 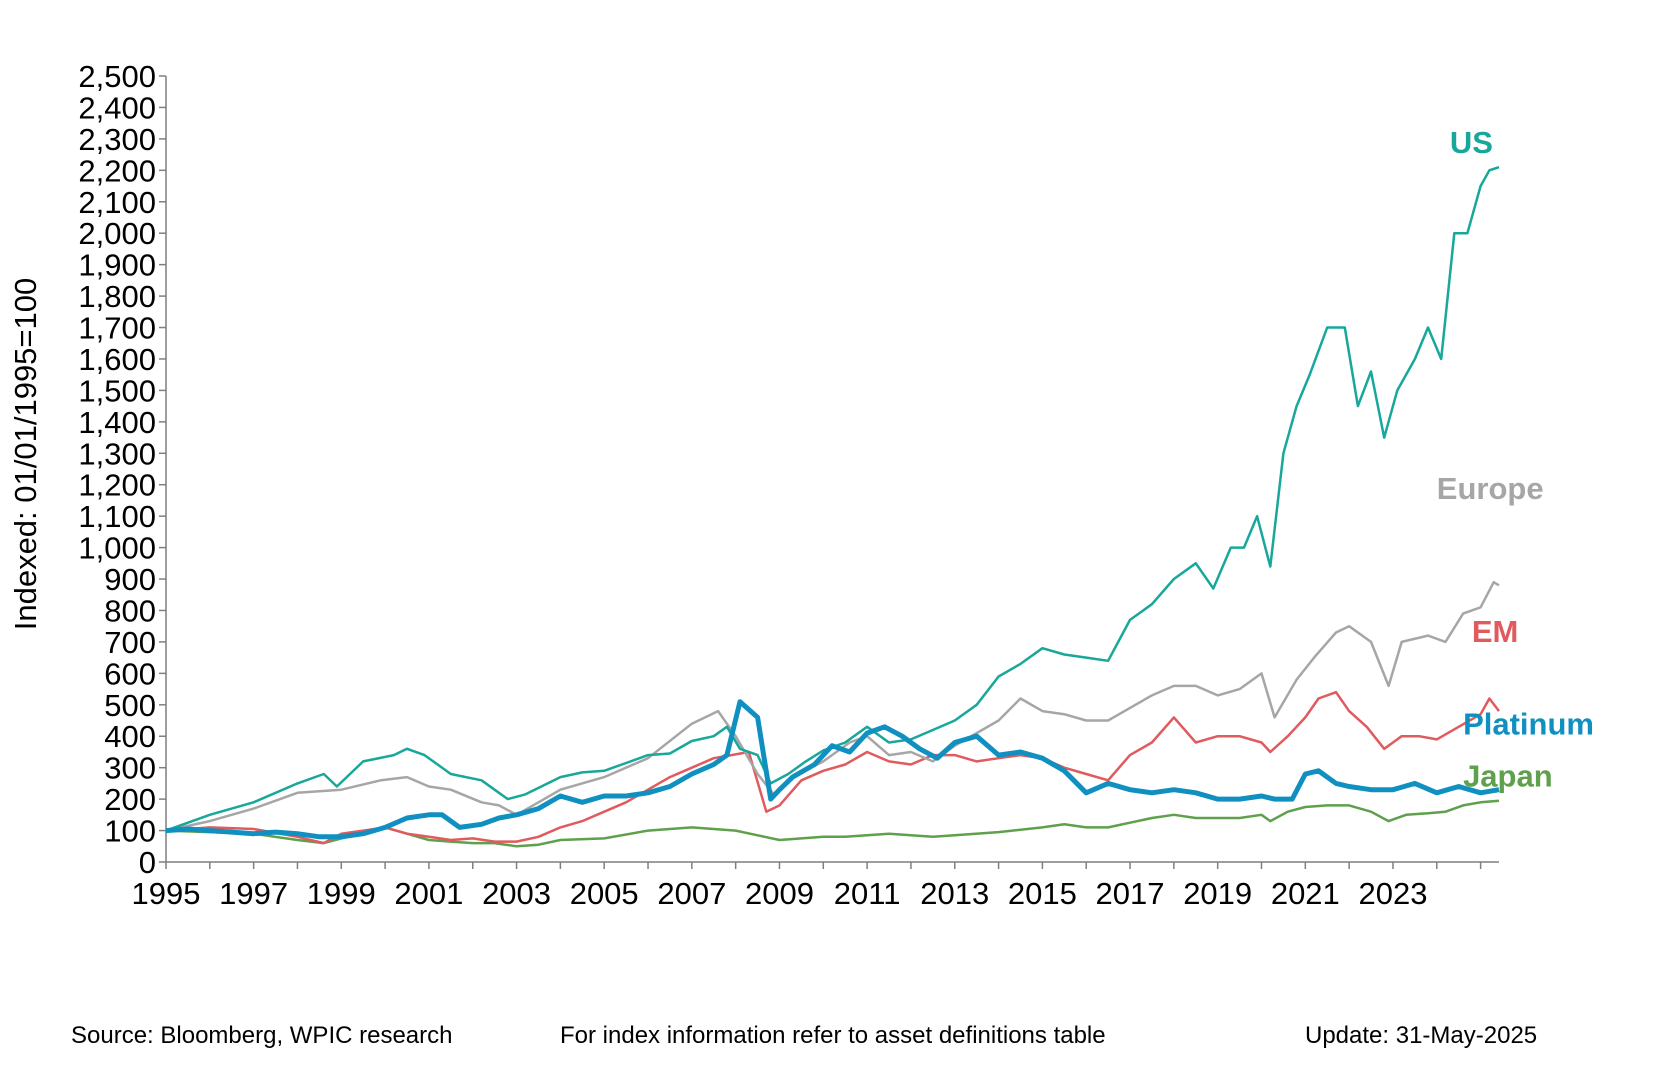 What do you see at coordinates (1130, 893) in the screenshot?
I see `x-tick-label: 2017` at bounding box center [1130, 893].